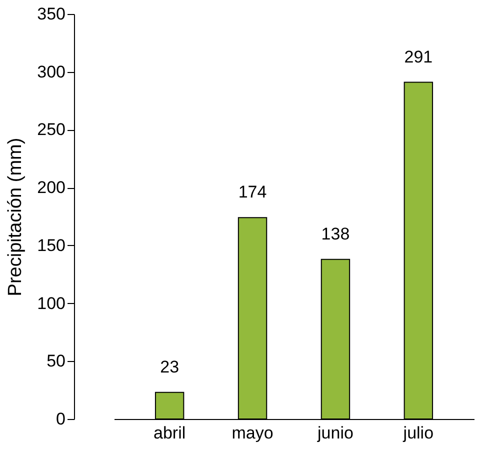 This screenshot has width=498, height=456. I want to click on y-tick-label: 200, so click(51, 188).